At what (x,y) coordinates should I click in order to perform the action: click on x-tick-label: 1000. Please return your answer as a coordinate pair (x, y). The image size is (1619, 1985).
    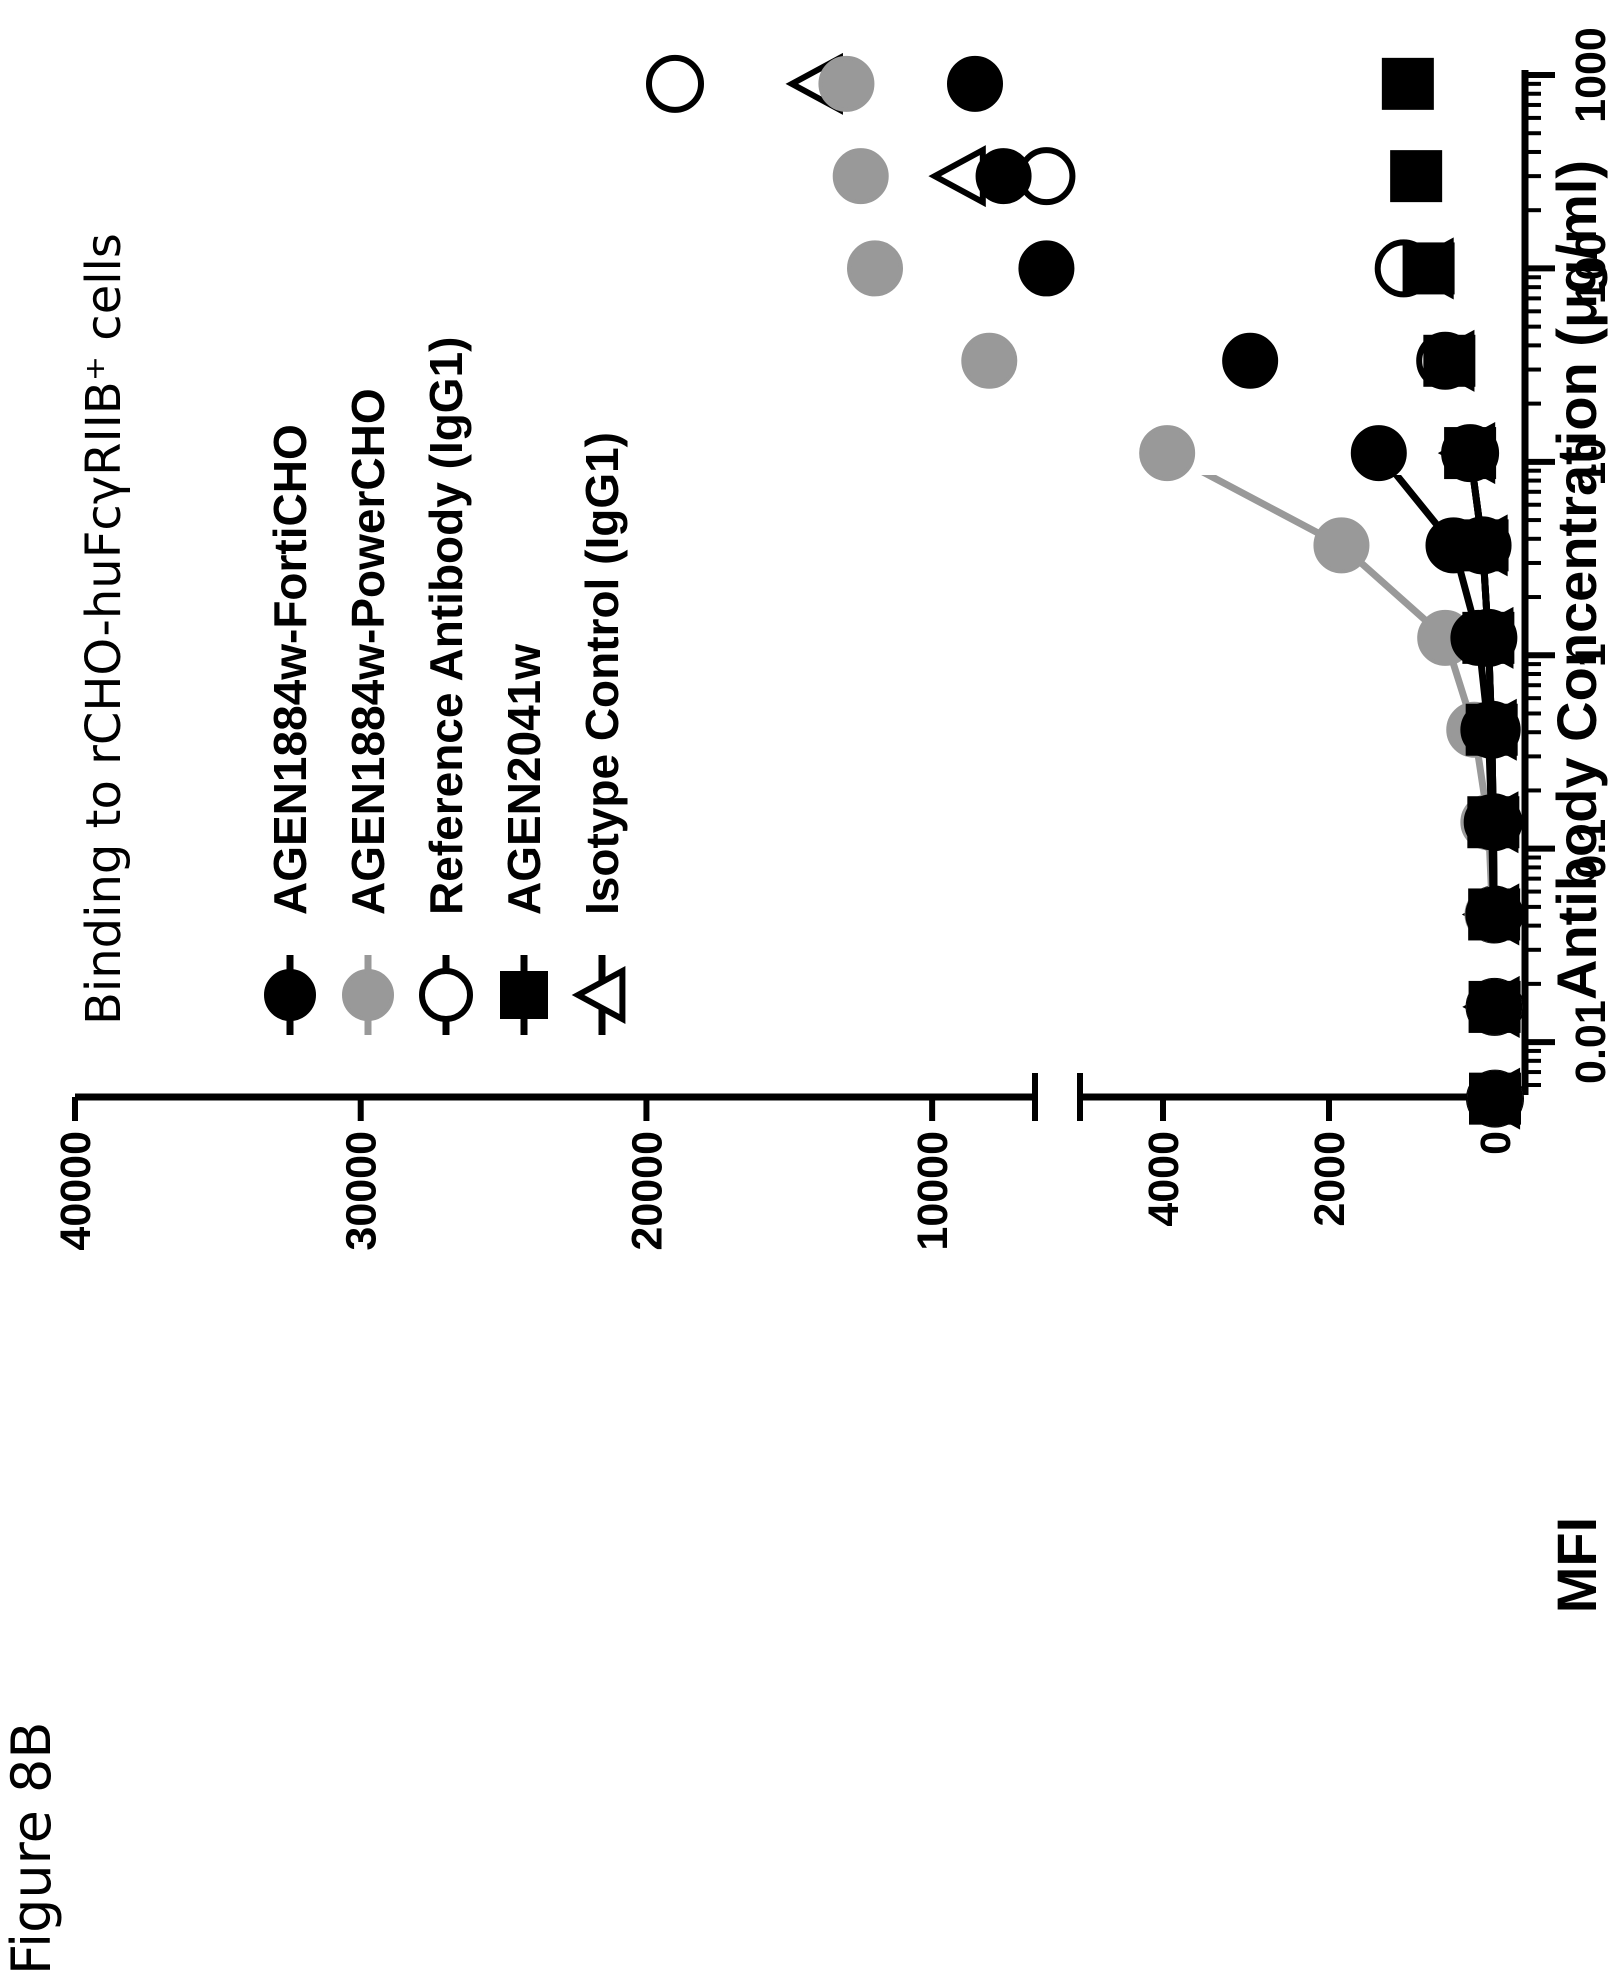
    Looking at the image, I should click on (1591, 75).